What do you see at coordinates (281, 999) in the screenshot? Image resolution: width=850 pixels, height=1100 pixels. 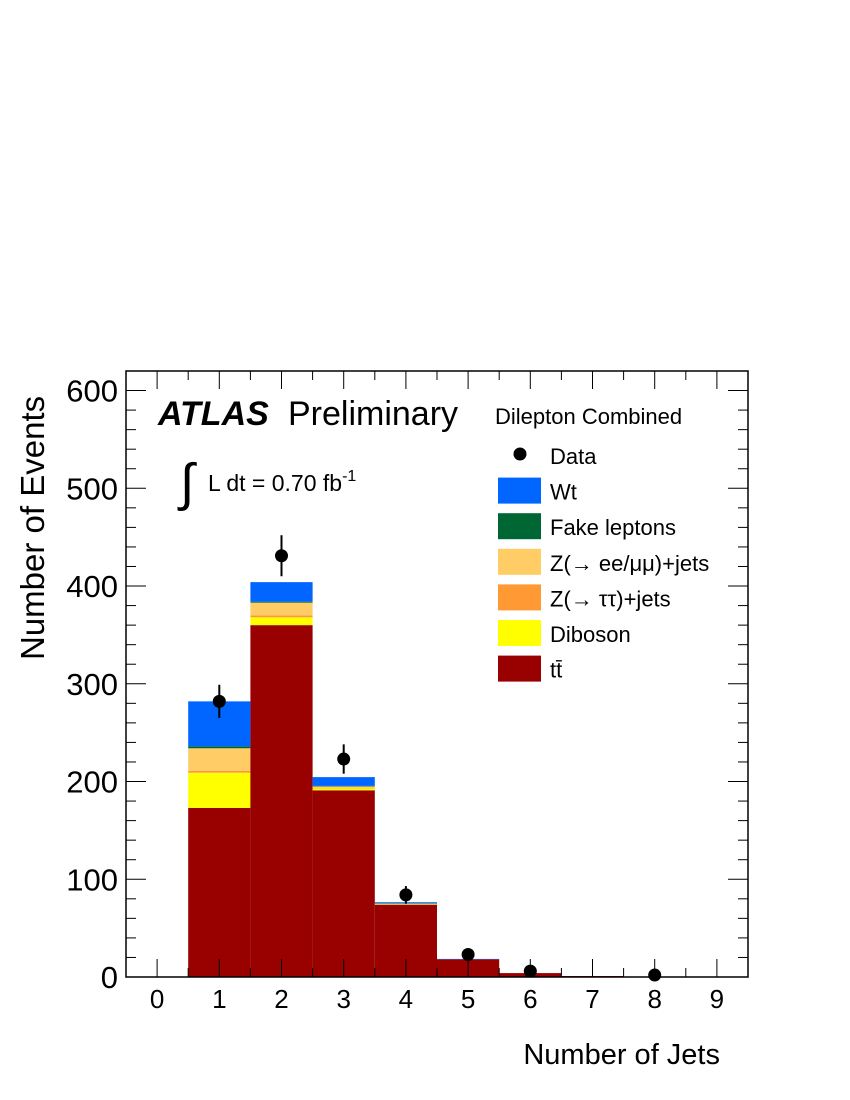 I see `x-tick-label: 2` at bounding box center [281, 999].